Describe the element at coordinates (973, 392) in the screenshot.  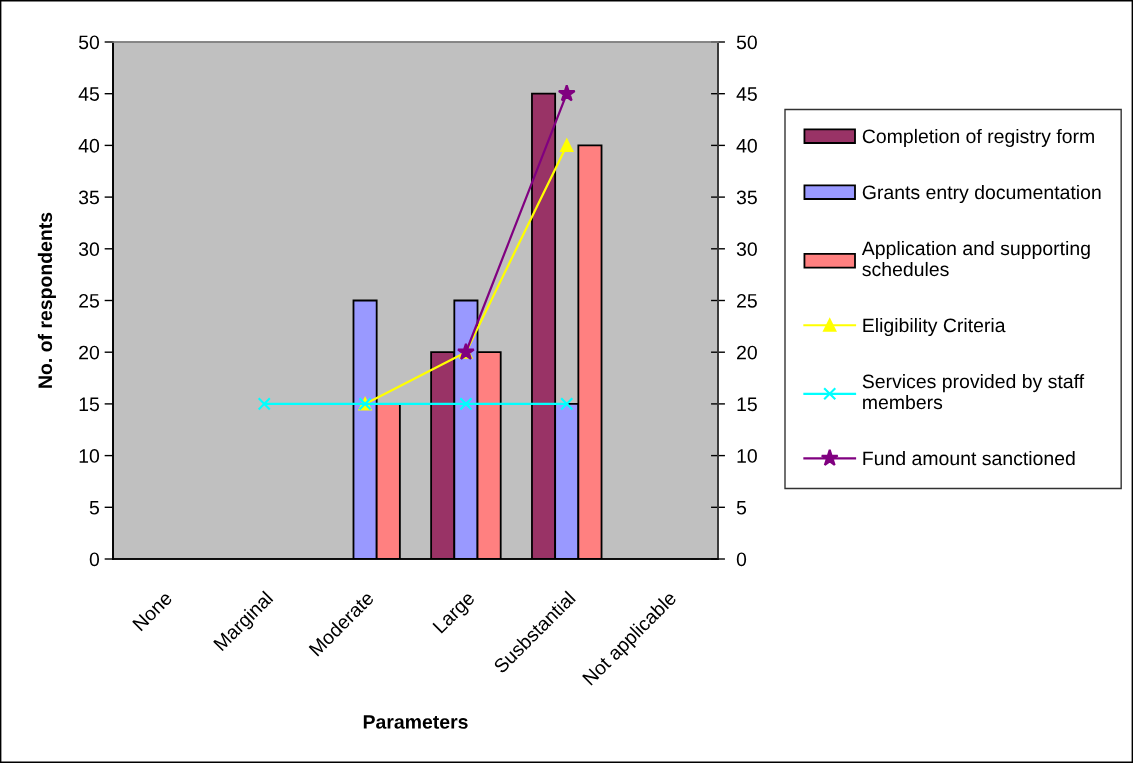
I see `legend-label: Services provided by staff members` at that location.